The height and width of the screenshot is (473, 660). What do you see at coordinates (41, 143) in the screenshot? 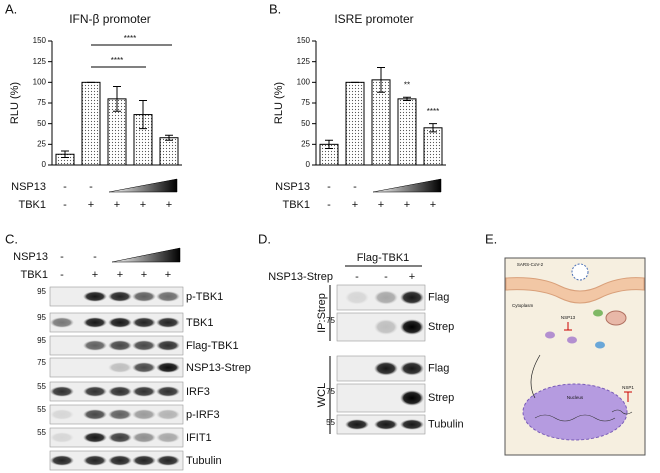
I see `y-tick-label: 25` at bounding box center [41, 143].